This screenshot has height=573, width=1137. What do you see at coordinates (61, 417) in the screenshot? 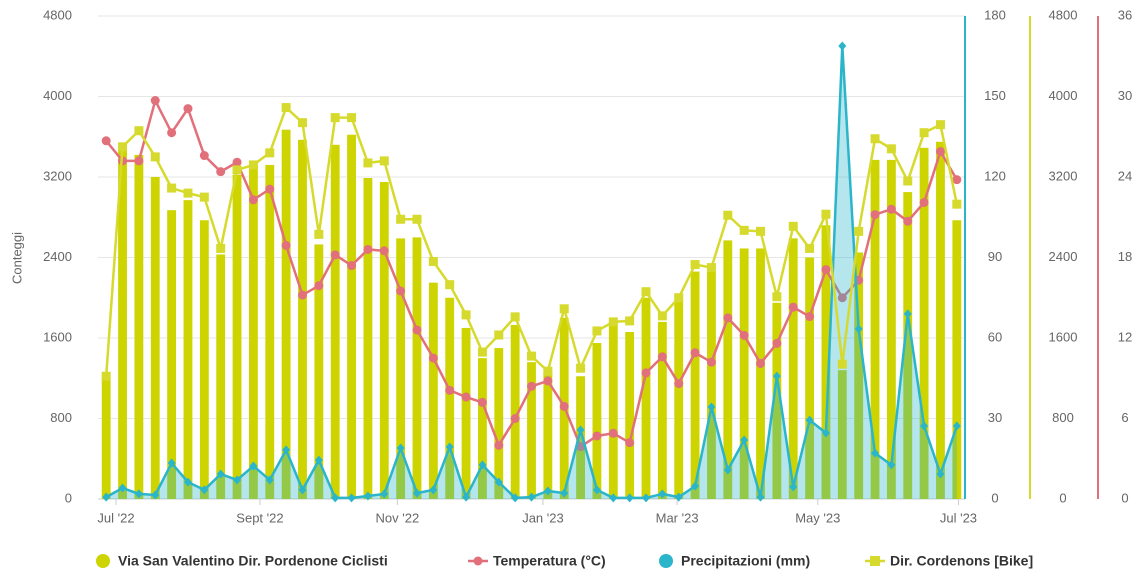
I see `y-tick-label: 800` at bounding box center [61, 417].